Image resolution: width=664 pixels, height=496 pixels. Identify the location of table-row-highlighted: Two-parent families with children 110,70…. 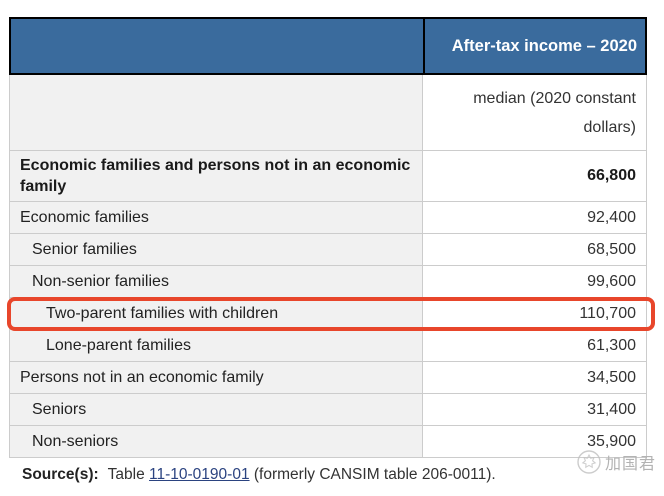
(328, 314).